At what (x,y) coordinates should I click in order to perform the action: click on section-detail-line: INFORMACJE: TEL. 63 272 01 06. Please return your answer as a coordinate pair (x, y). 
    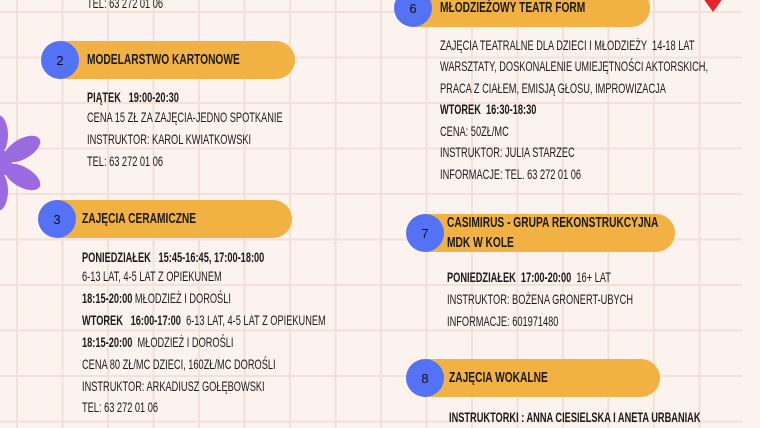
    Looking at the image, I should click on (510, 174).